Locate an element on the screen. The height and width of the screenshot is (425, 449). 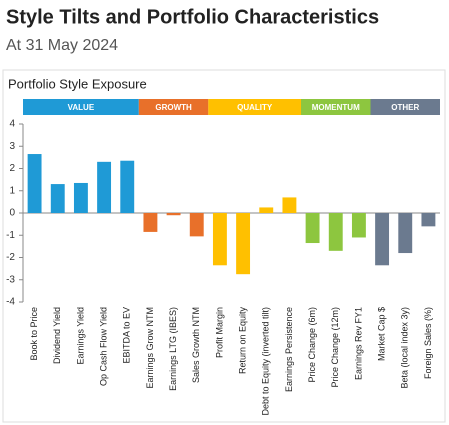
group-label: OTHER is located at coordinates (405, 107).